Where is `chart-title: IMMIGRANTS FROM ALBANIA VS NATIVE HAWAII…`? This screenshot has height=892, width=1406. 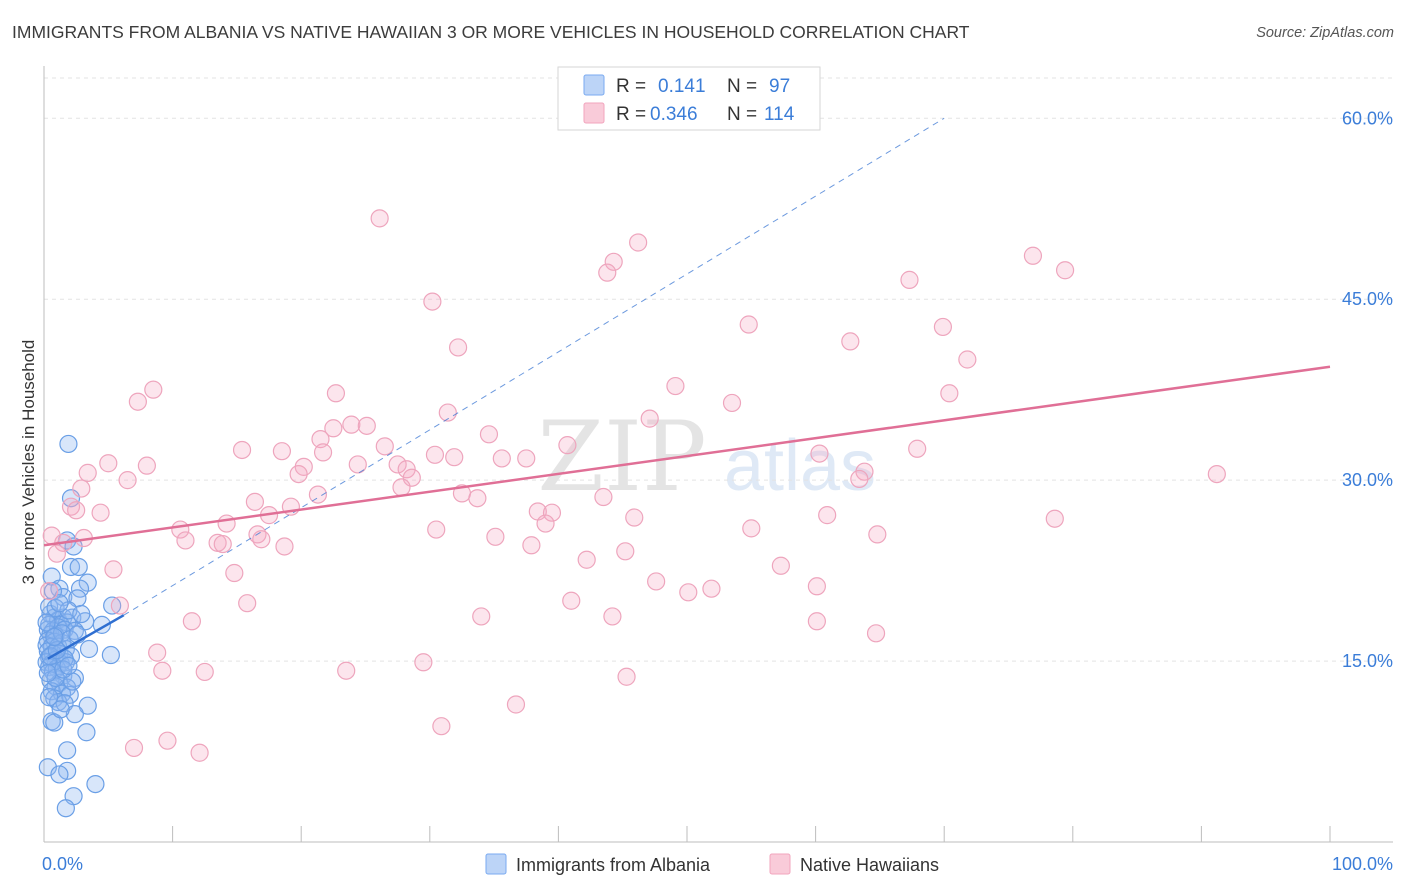
chart-title: IMMIGRANTS FROM ALBANIA VS NATIVE HAWAII… is located at coordinates (491, 32).